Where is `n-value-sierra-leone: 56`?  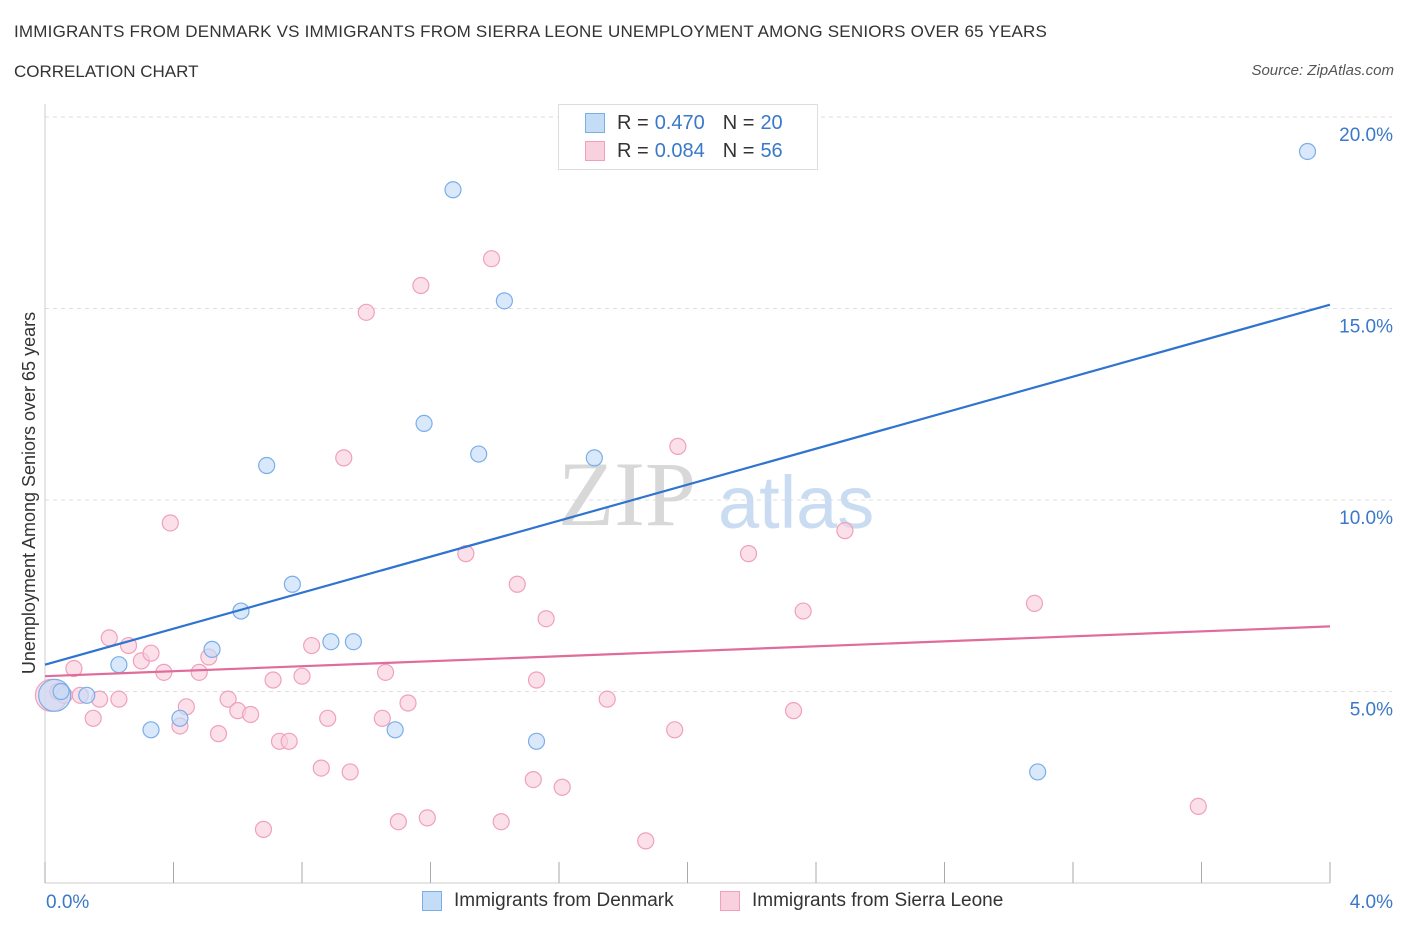
n-value-sierra-leone: 56 is located at coordinates (771, 150).